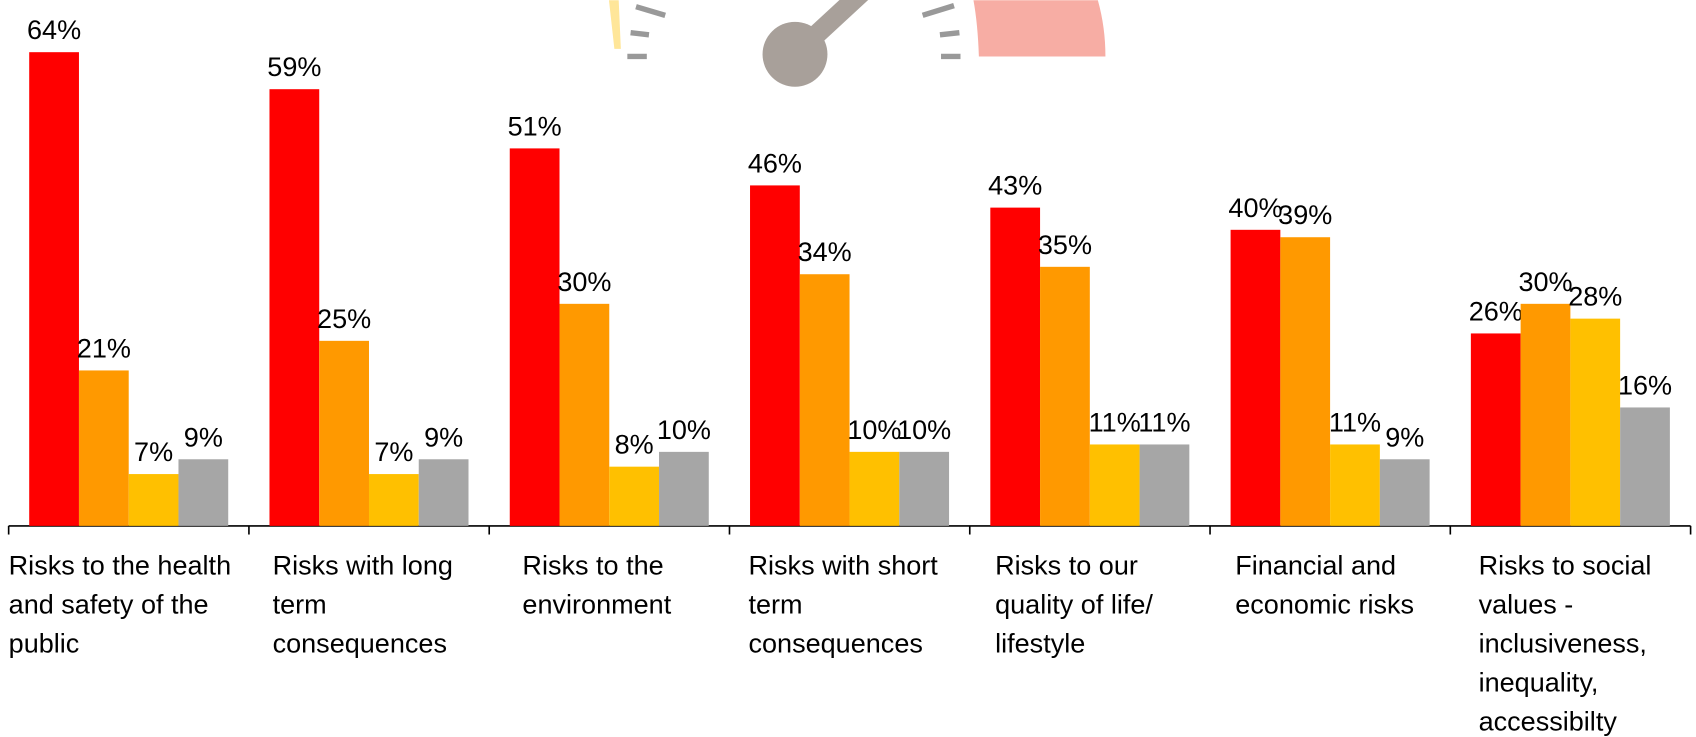 Image resolution: width=1696 pixels, height=737 pixels. What do you see at coordinates (857, 43) in the screenshot?
I see `gauge-decoration` at bounding box center [857, 43].